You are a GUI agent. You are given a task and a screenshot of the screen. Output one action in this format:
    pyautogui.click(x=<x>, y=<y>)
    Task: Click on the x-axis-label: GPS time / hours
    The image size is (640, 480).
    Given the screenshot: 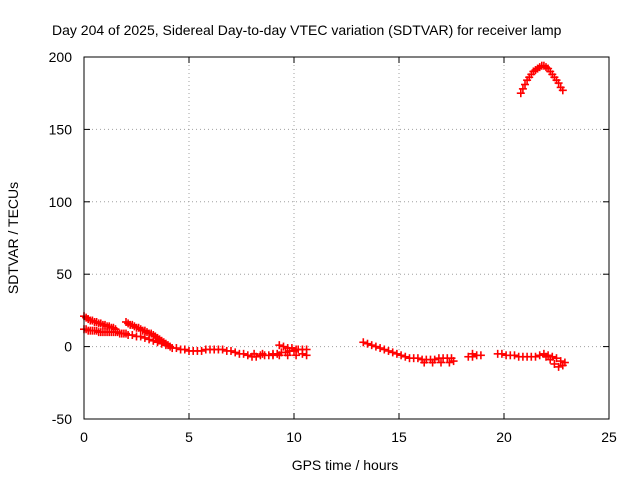 What is the action you would take?
    pyautogui.click(x=345, y=465)
    